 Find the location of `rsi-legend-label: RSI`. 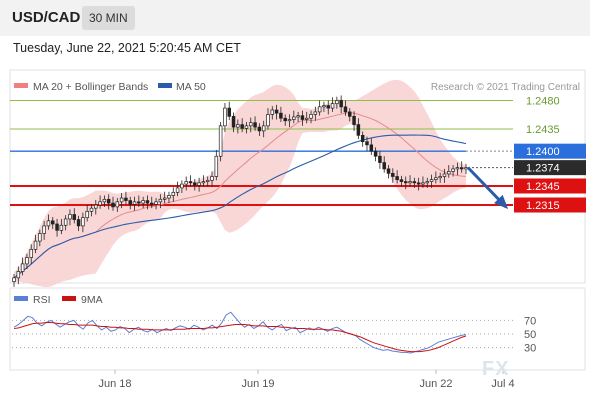

rsi-legend-label: RSI is located at coordinates (42, 300).